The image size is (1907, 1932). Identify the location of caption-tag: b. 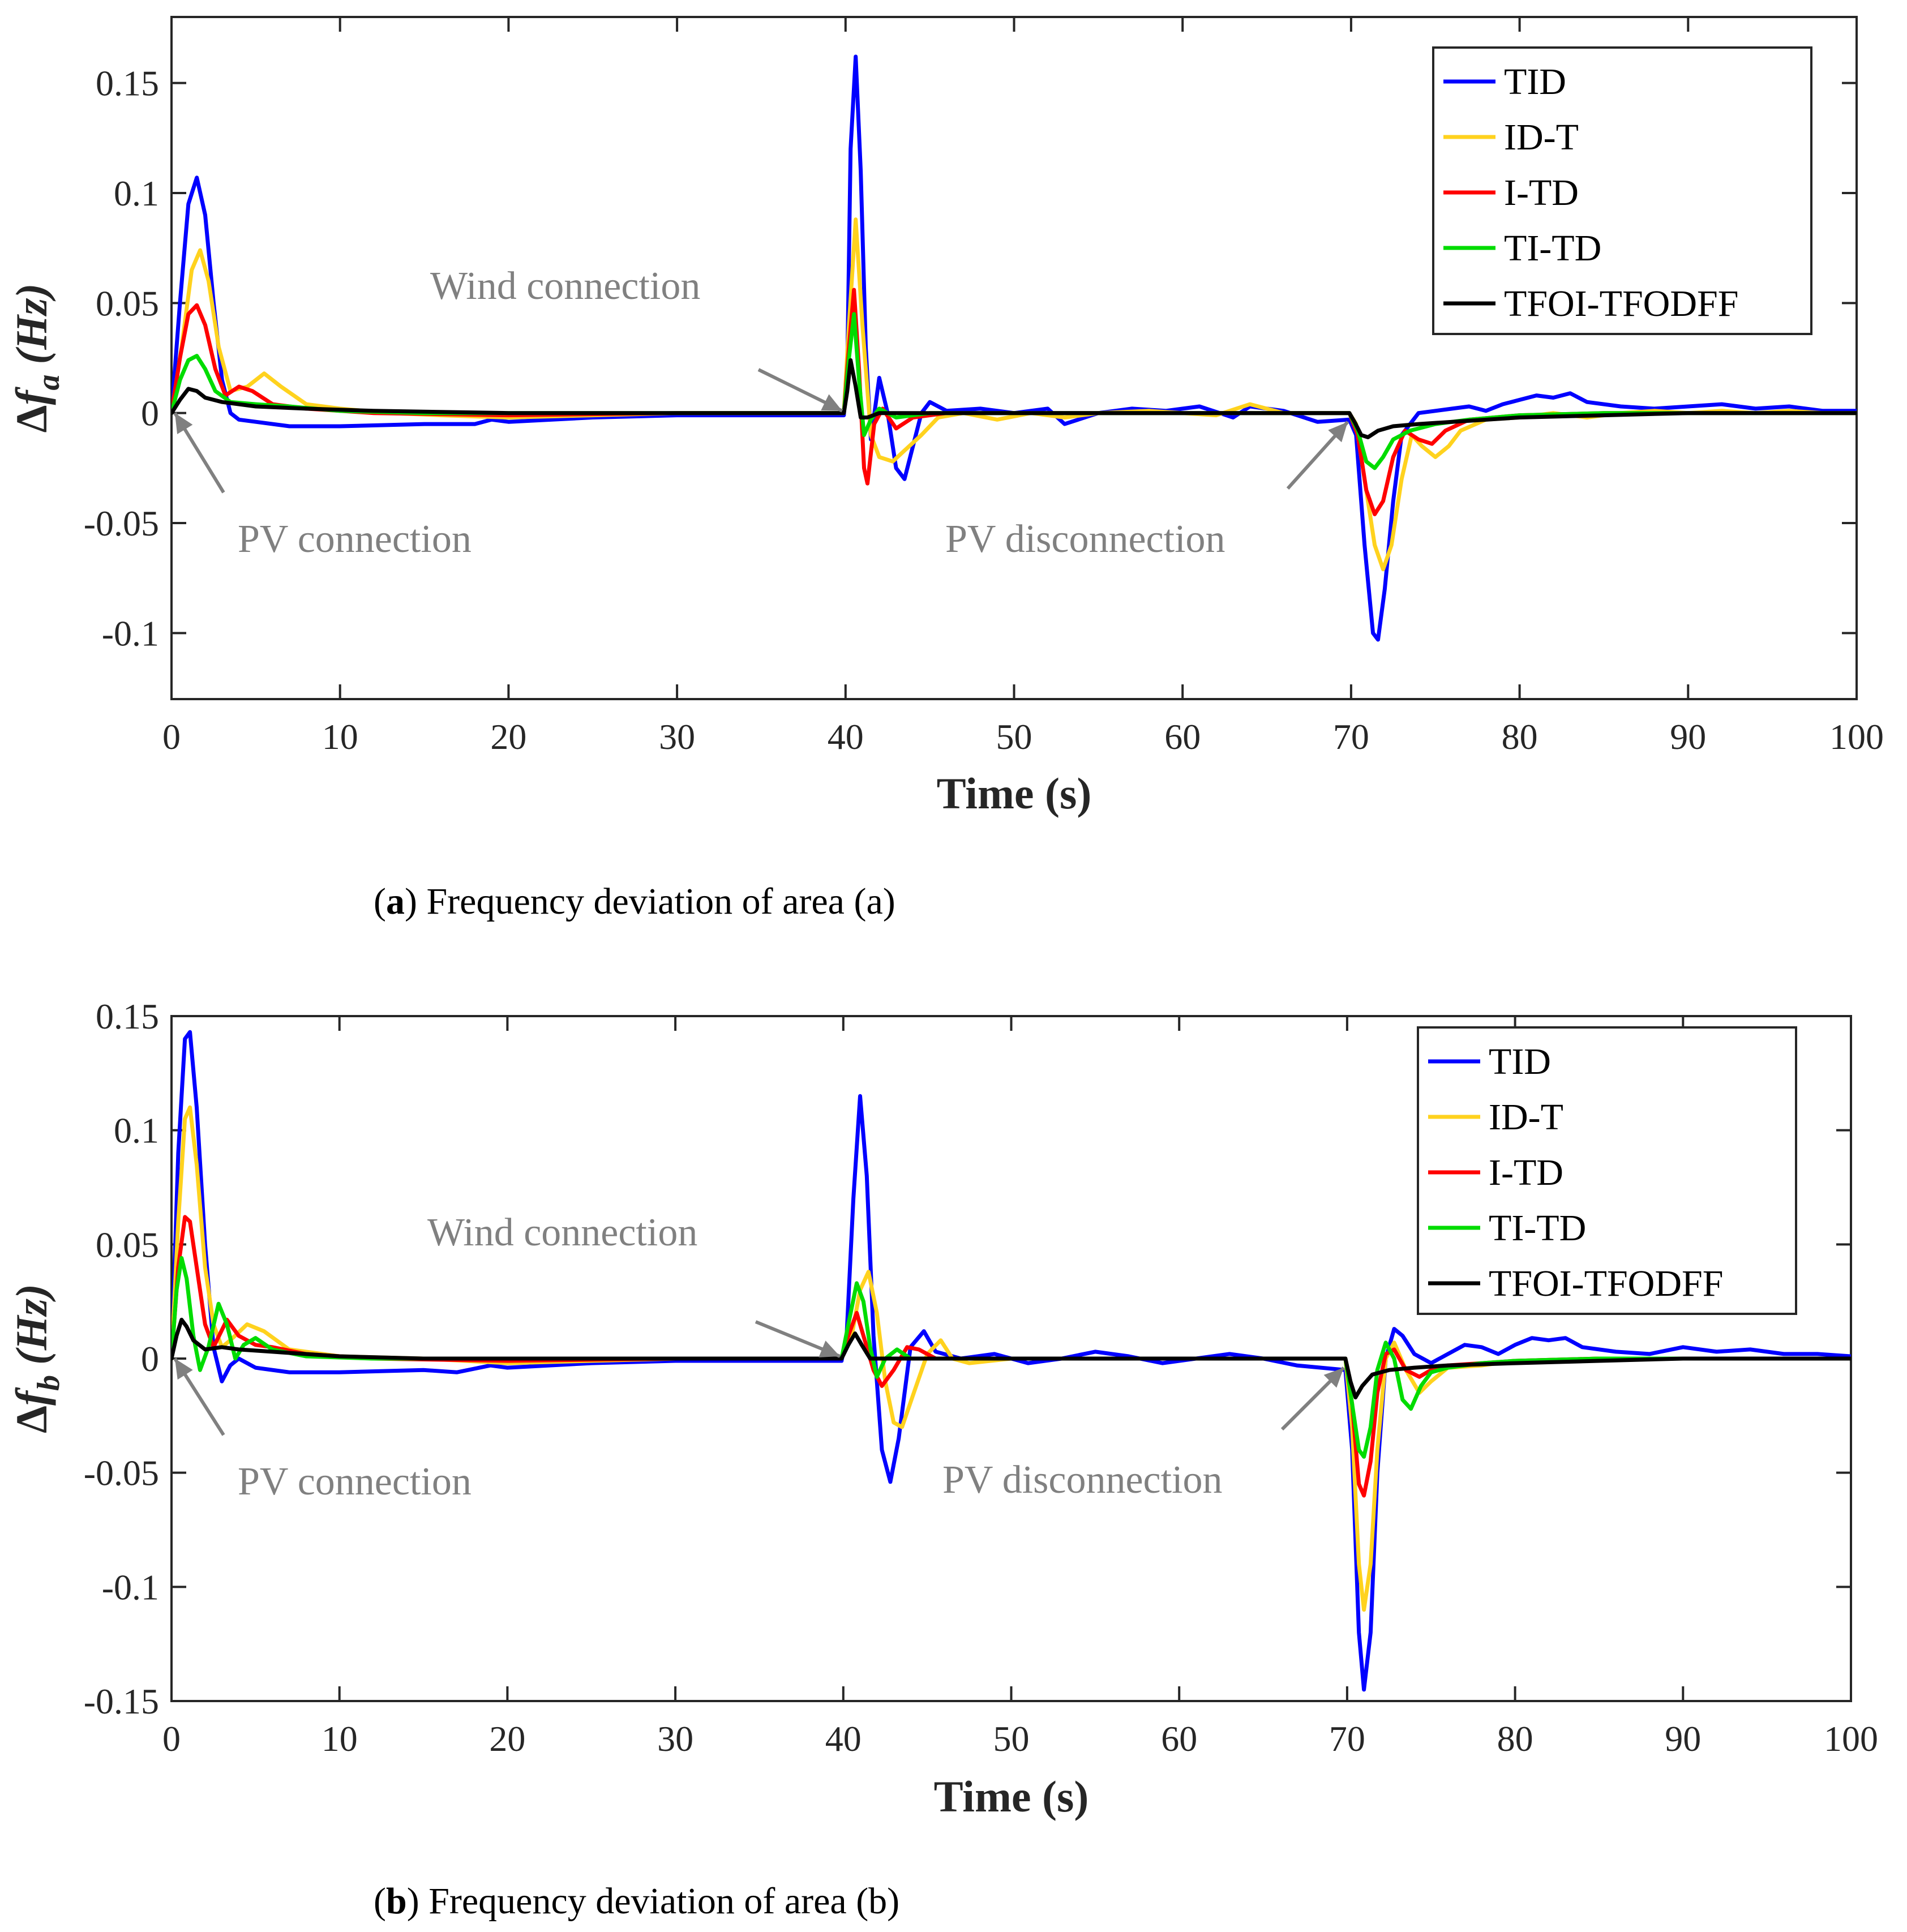
(396, 1901).